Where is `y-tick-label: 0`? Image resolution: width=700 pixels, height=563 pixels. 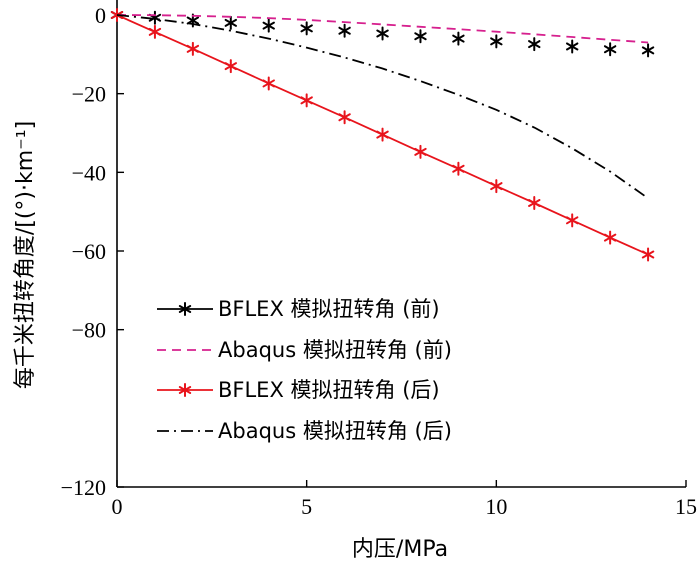
y-tick-label: 0 is located at coordinates (100, 15).